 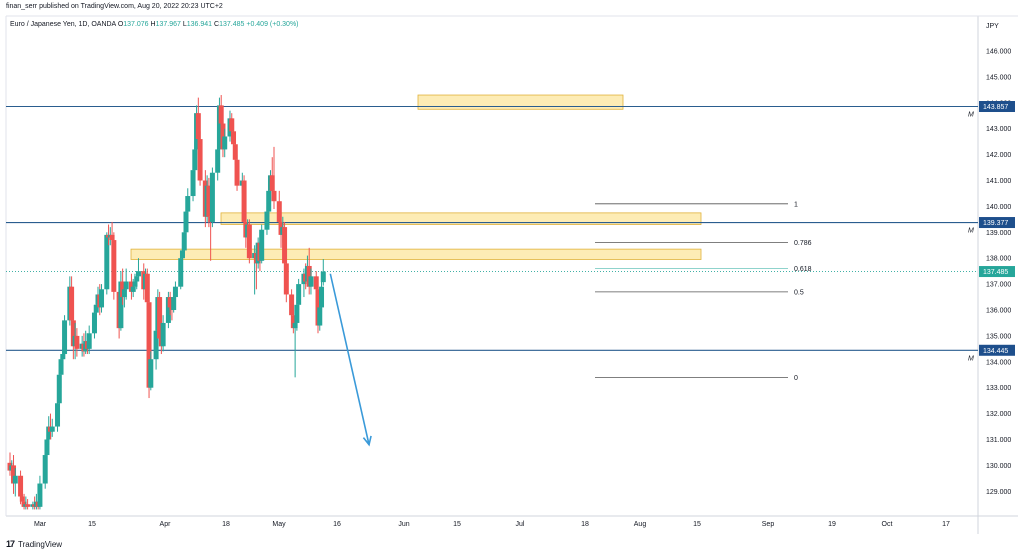 I want to click on y-tick-label: 135.000, so click(x=998, y=336).